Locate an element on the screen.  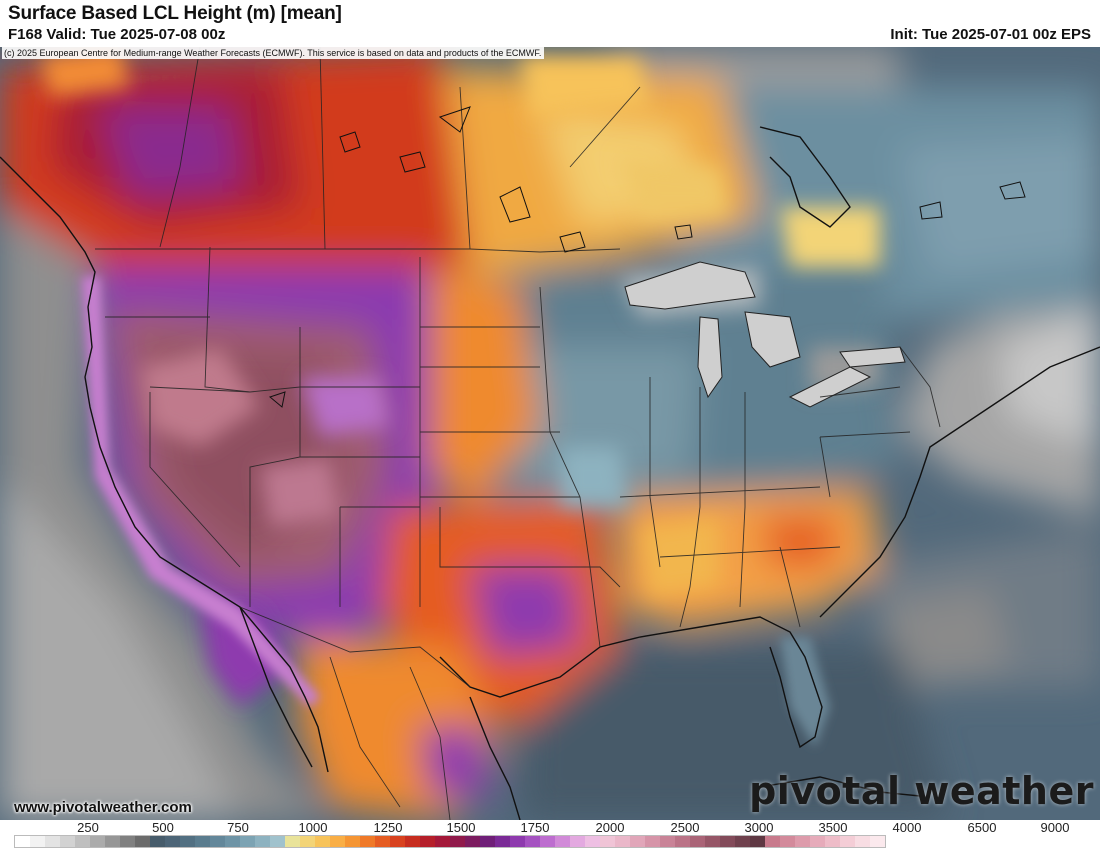
colorbar-strip is located at coordinates (450, 841).